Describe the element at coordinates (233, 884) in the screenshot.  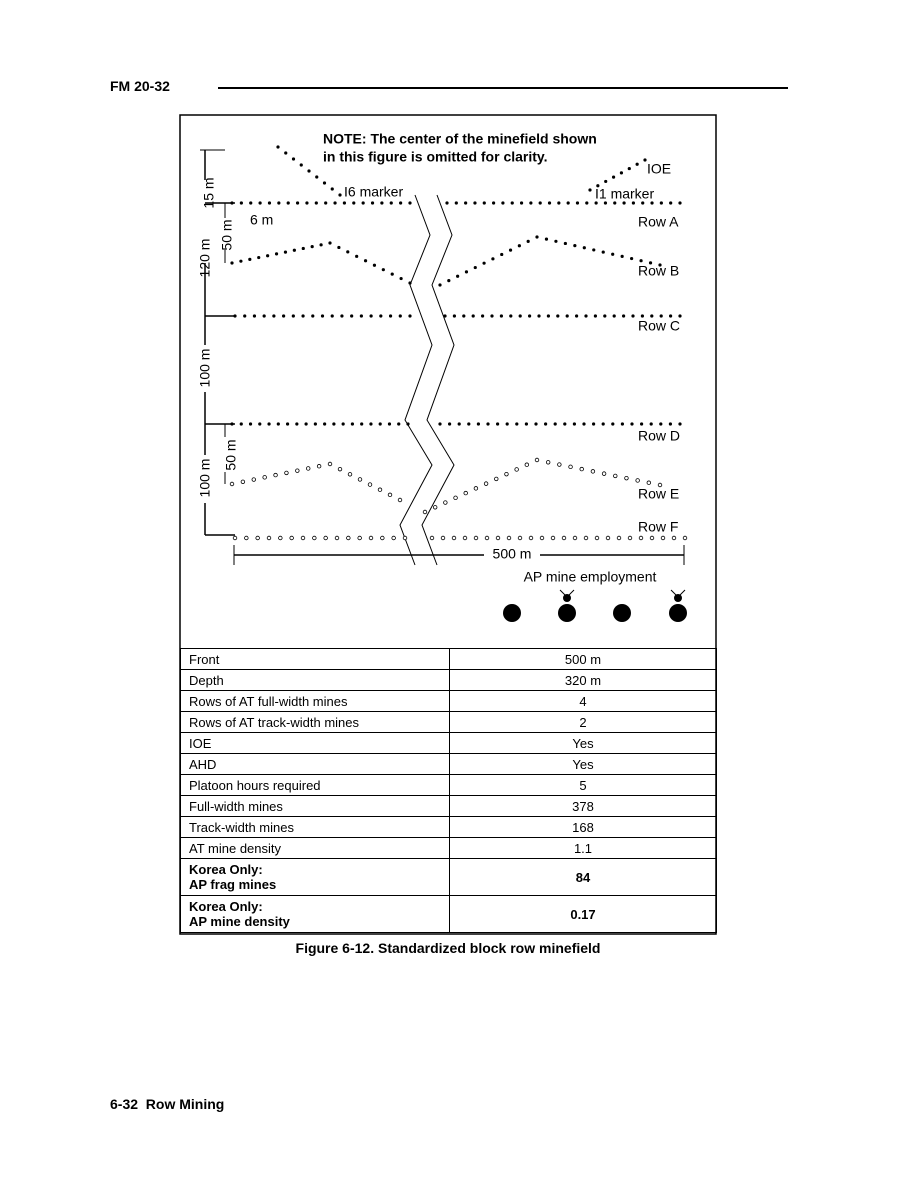
I see `row-label-line: AP frag mines` at that location.